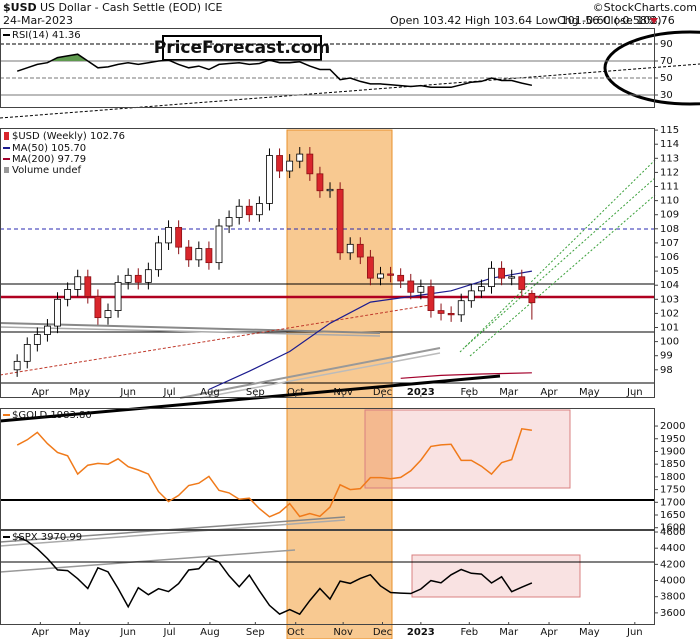 This screenshot has width=700, height=639. I want to click on y-tick-label: 111, so click(669, 187).